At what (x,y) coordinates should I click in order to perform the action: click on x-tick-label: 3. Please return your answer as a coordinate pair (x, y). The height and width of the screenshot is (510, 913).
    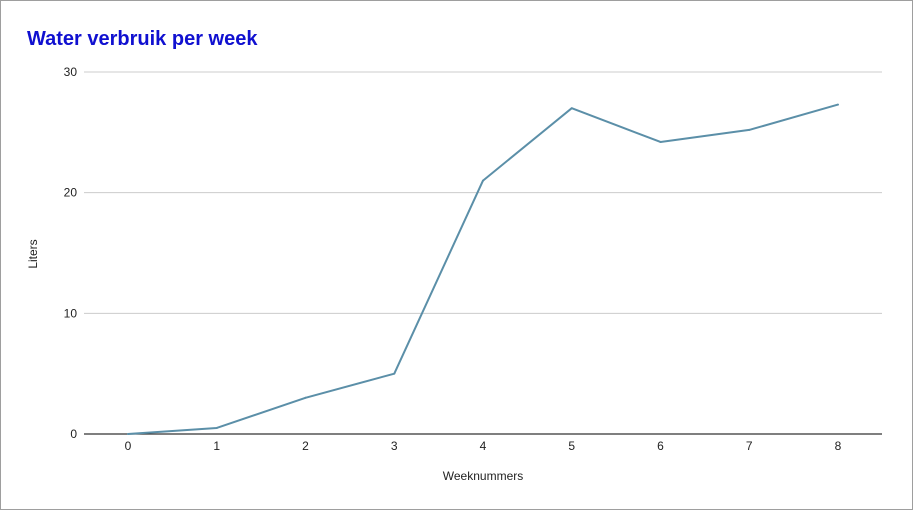
    Looking at the image, I should click on (394, 446).